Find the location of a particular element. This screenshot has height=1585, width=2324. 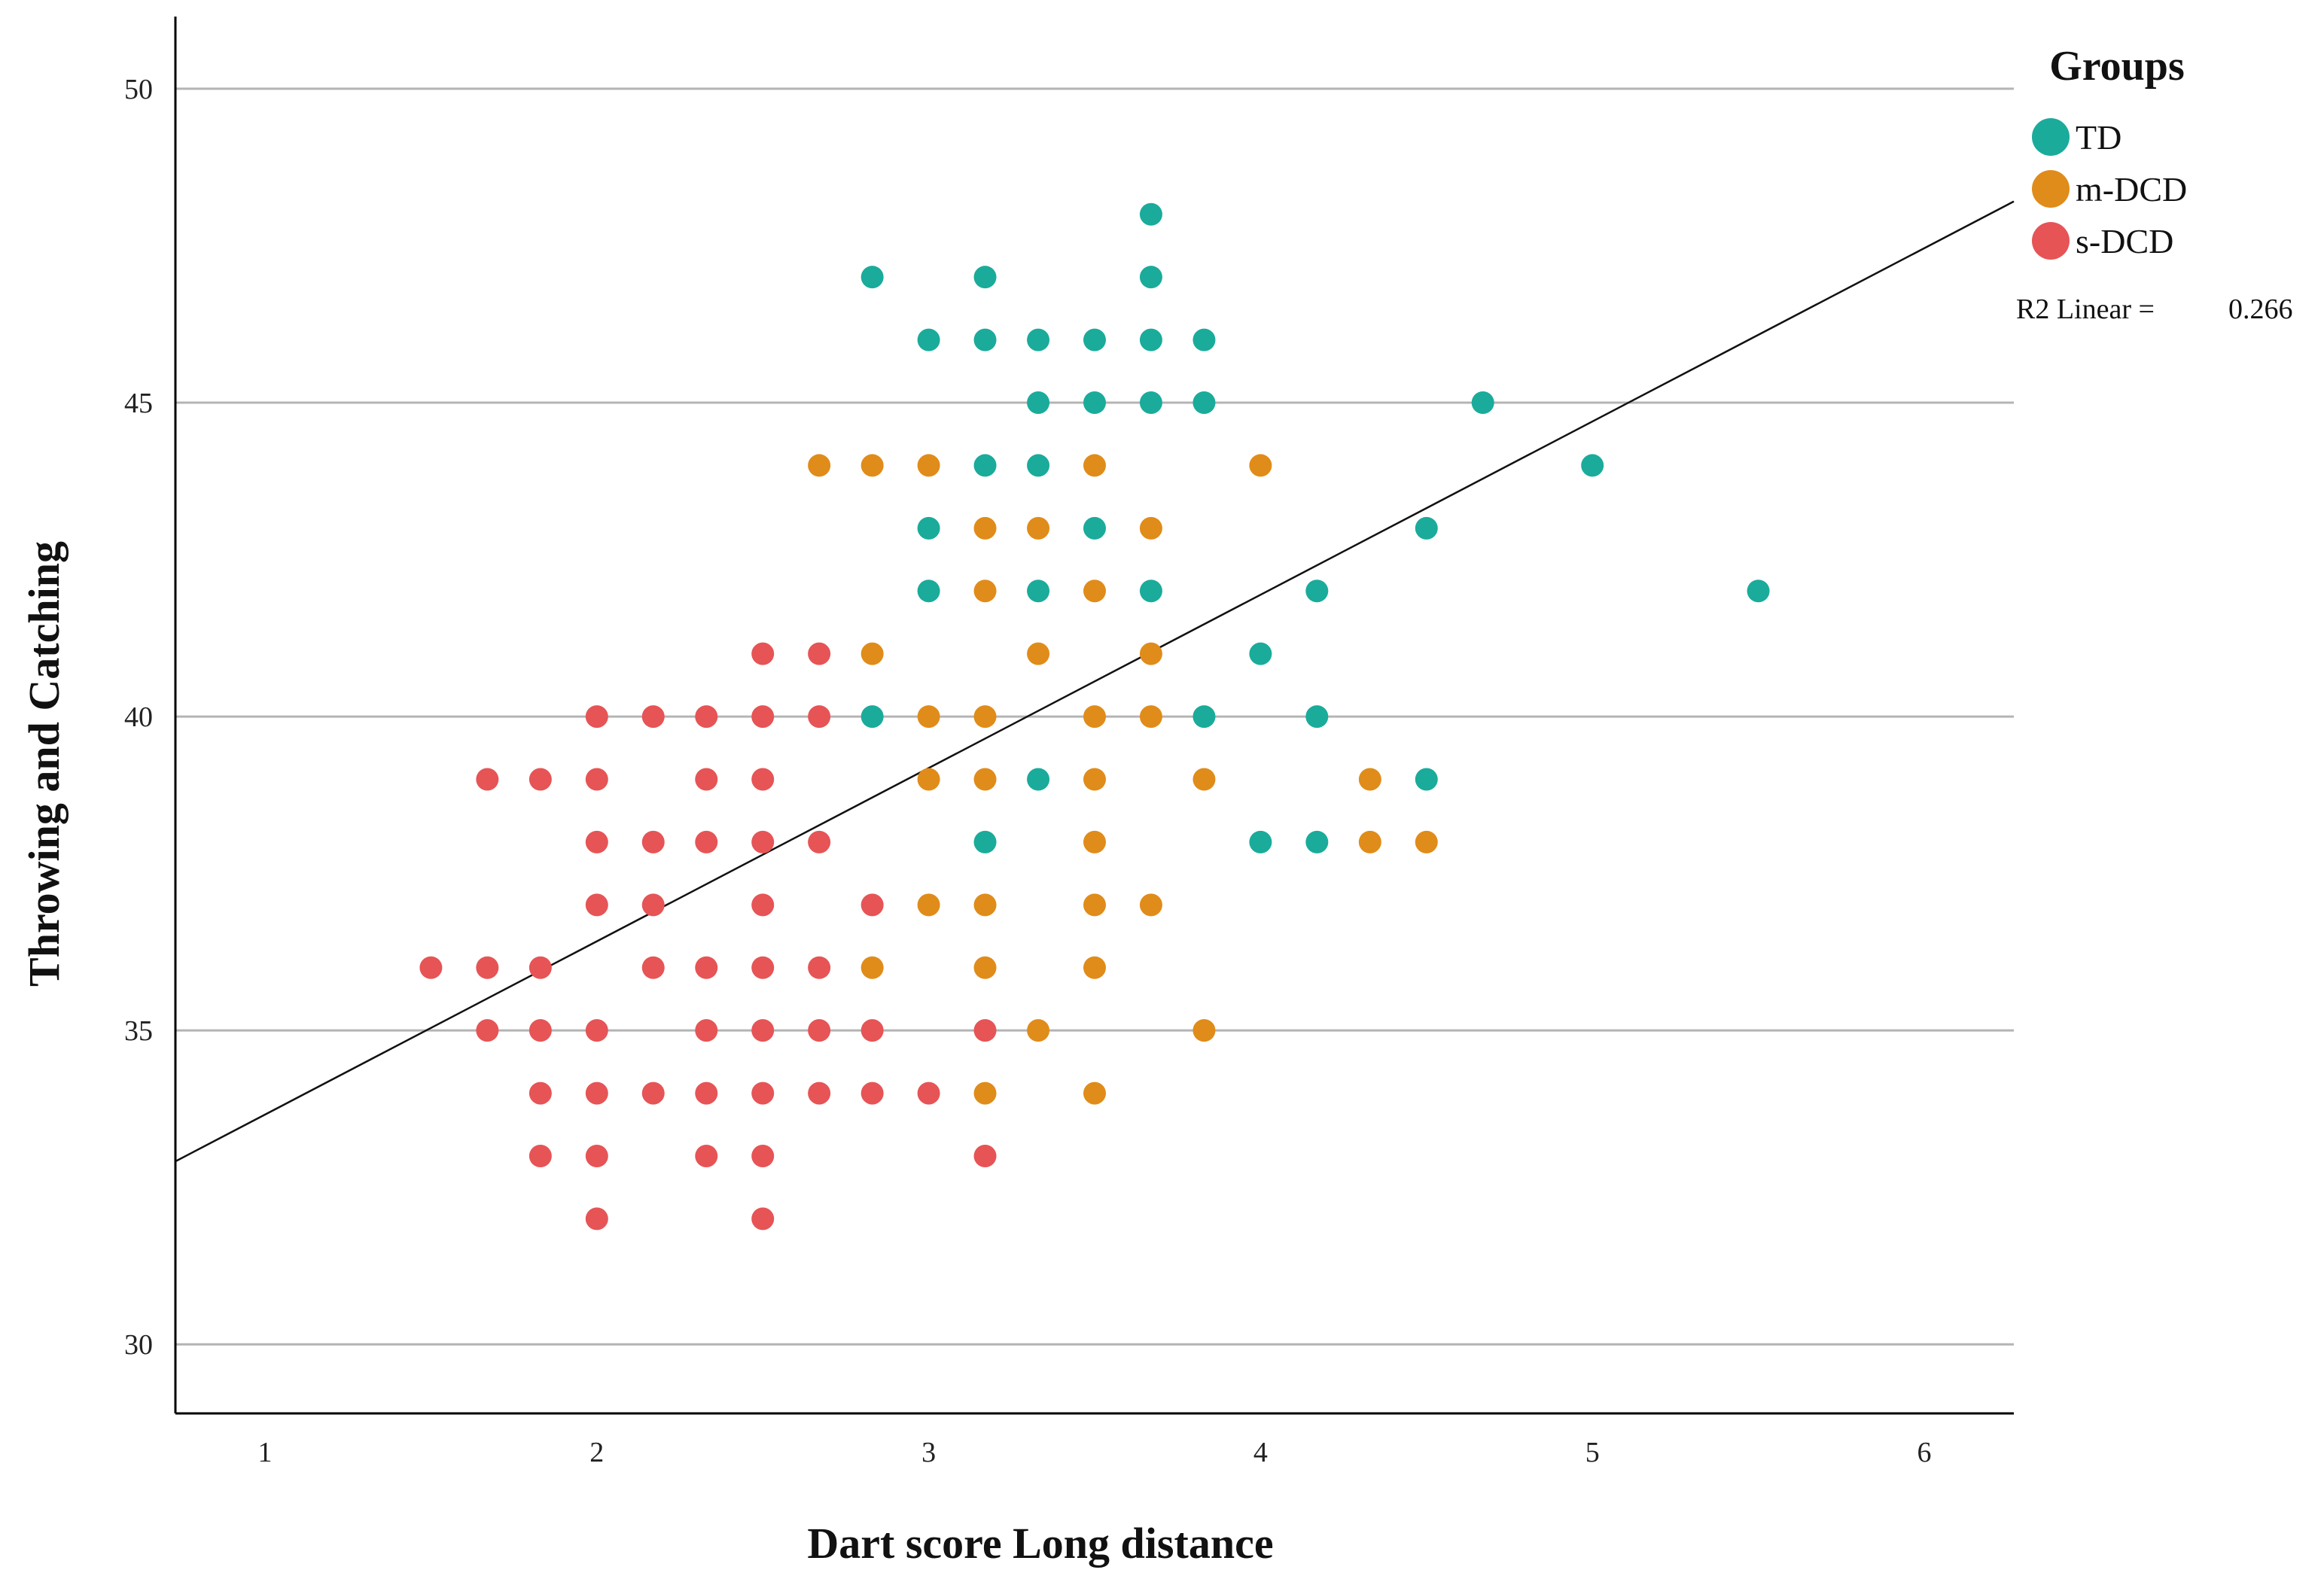

y-tick-label: 50 is located at coordinates (139, 89).